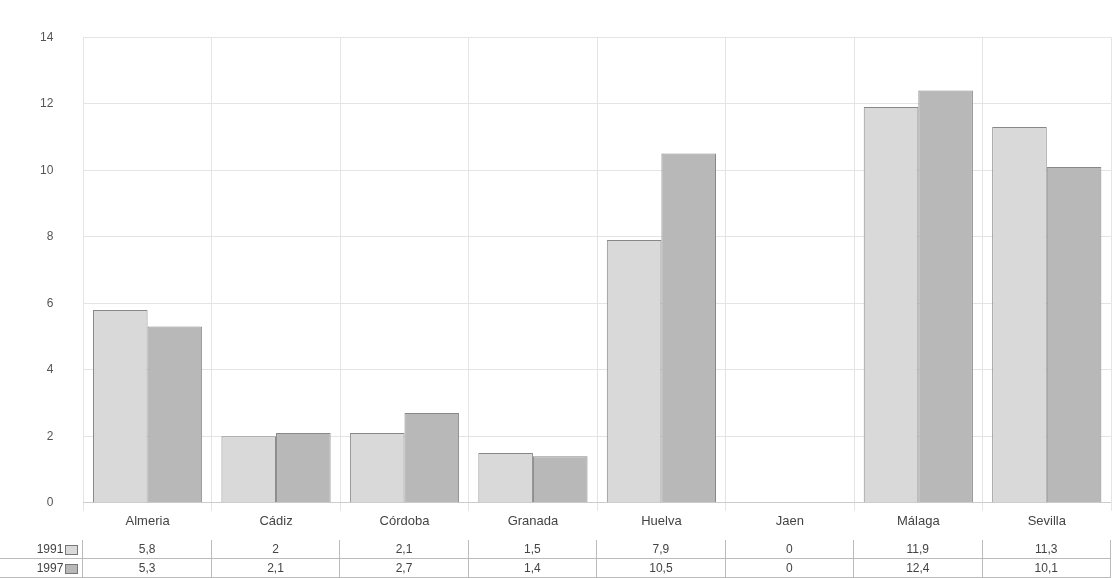 This screenshot has height=578, width=1113. What do you see at coordinates (533, 568) in the screenshot?
I see `data-label: 1,4` at bounding box center [533, 568].